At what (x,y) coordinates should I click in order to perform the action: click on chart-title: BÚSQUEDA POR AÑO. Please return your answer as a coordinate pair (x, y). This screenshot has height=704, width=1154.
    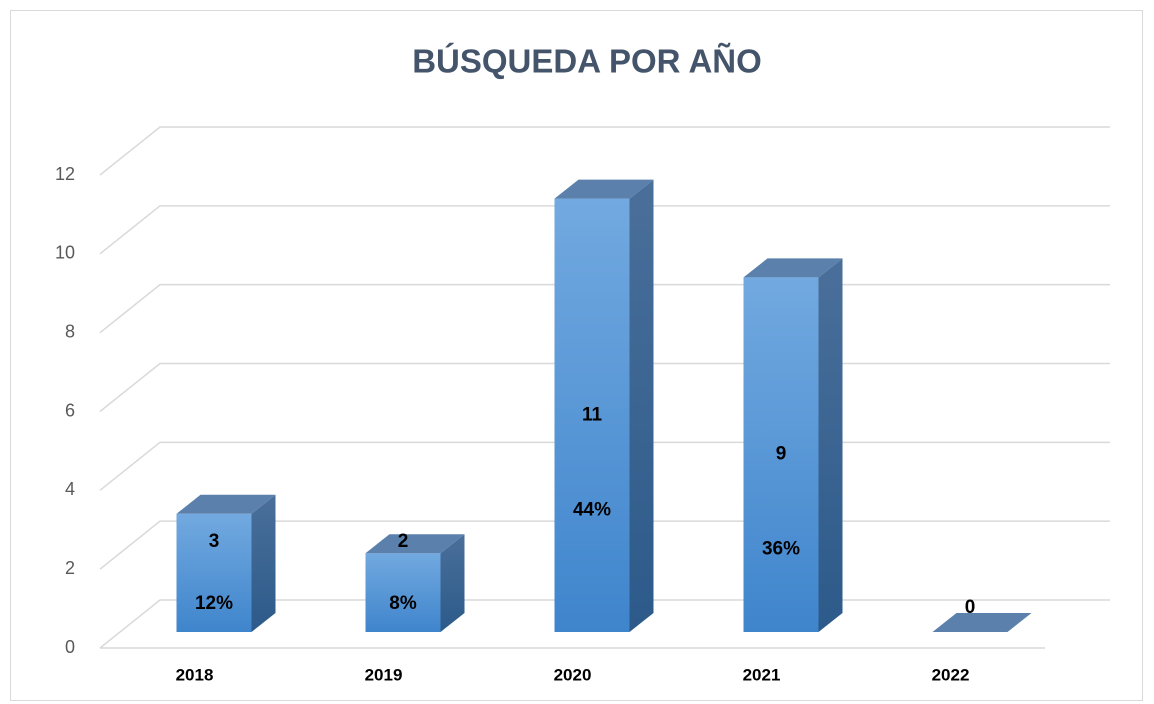
    Looking at the image, I should click on (587, 61).